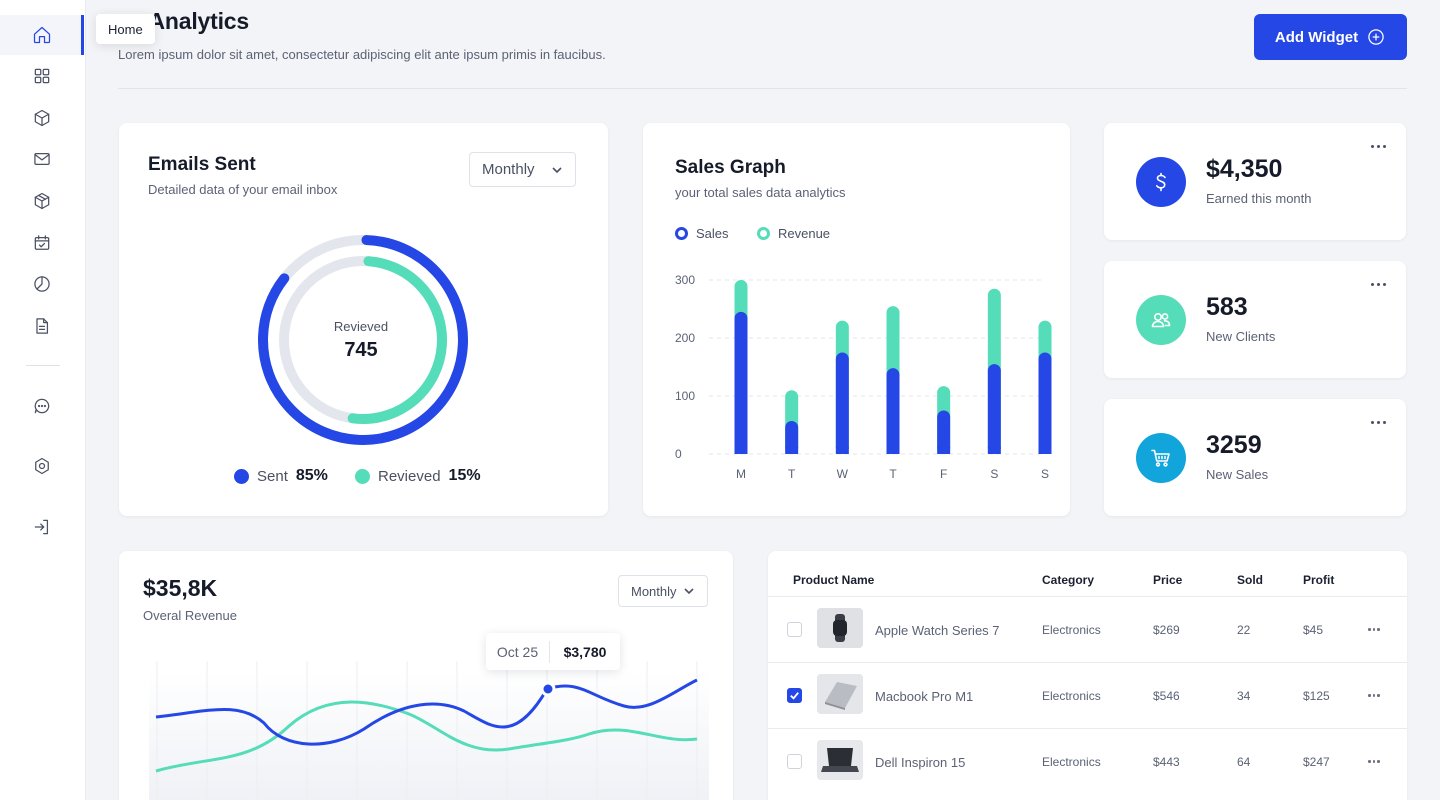 This screenshot has height=800, width=1440. What do you see at coordinates (1313, 630) in the screenshot?
I see `product-profit: $45` at bounding box center [1313, 630].